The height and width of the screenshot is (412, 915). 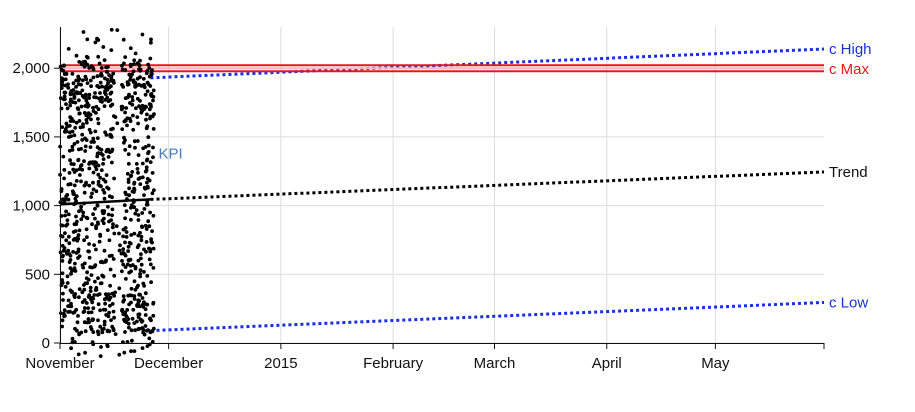 What do you see at coordinates (168, 363) in the screenshot?
I see `x-tick-label: December` at bounding box center [168, 363].